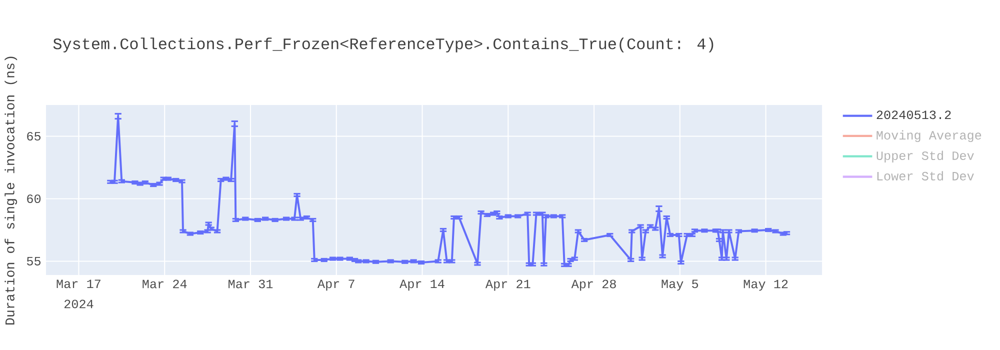  What do you see at coordinates (79, 304) in the screenshot?
I see `text: 2024` at bounding box center [79, 304].